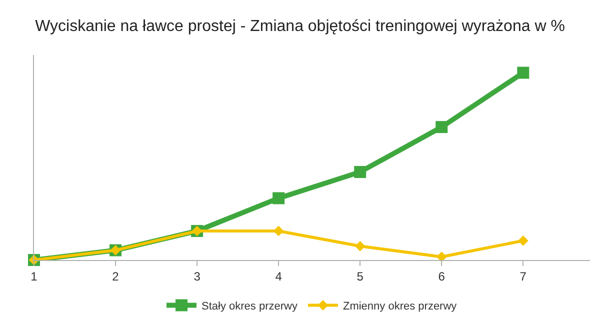 The height and width of the screenshot is (330, 600). I want to click on x-tick-label: 2, so click(116, 276).